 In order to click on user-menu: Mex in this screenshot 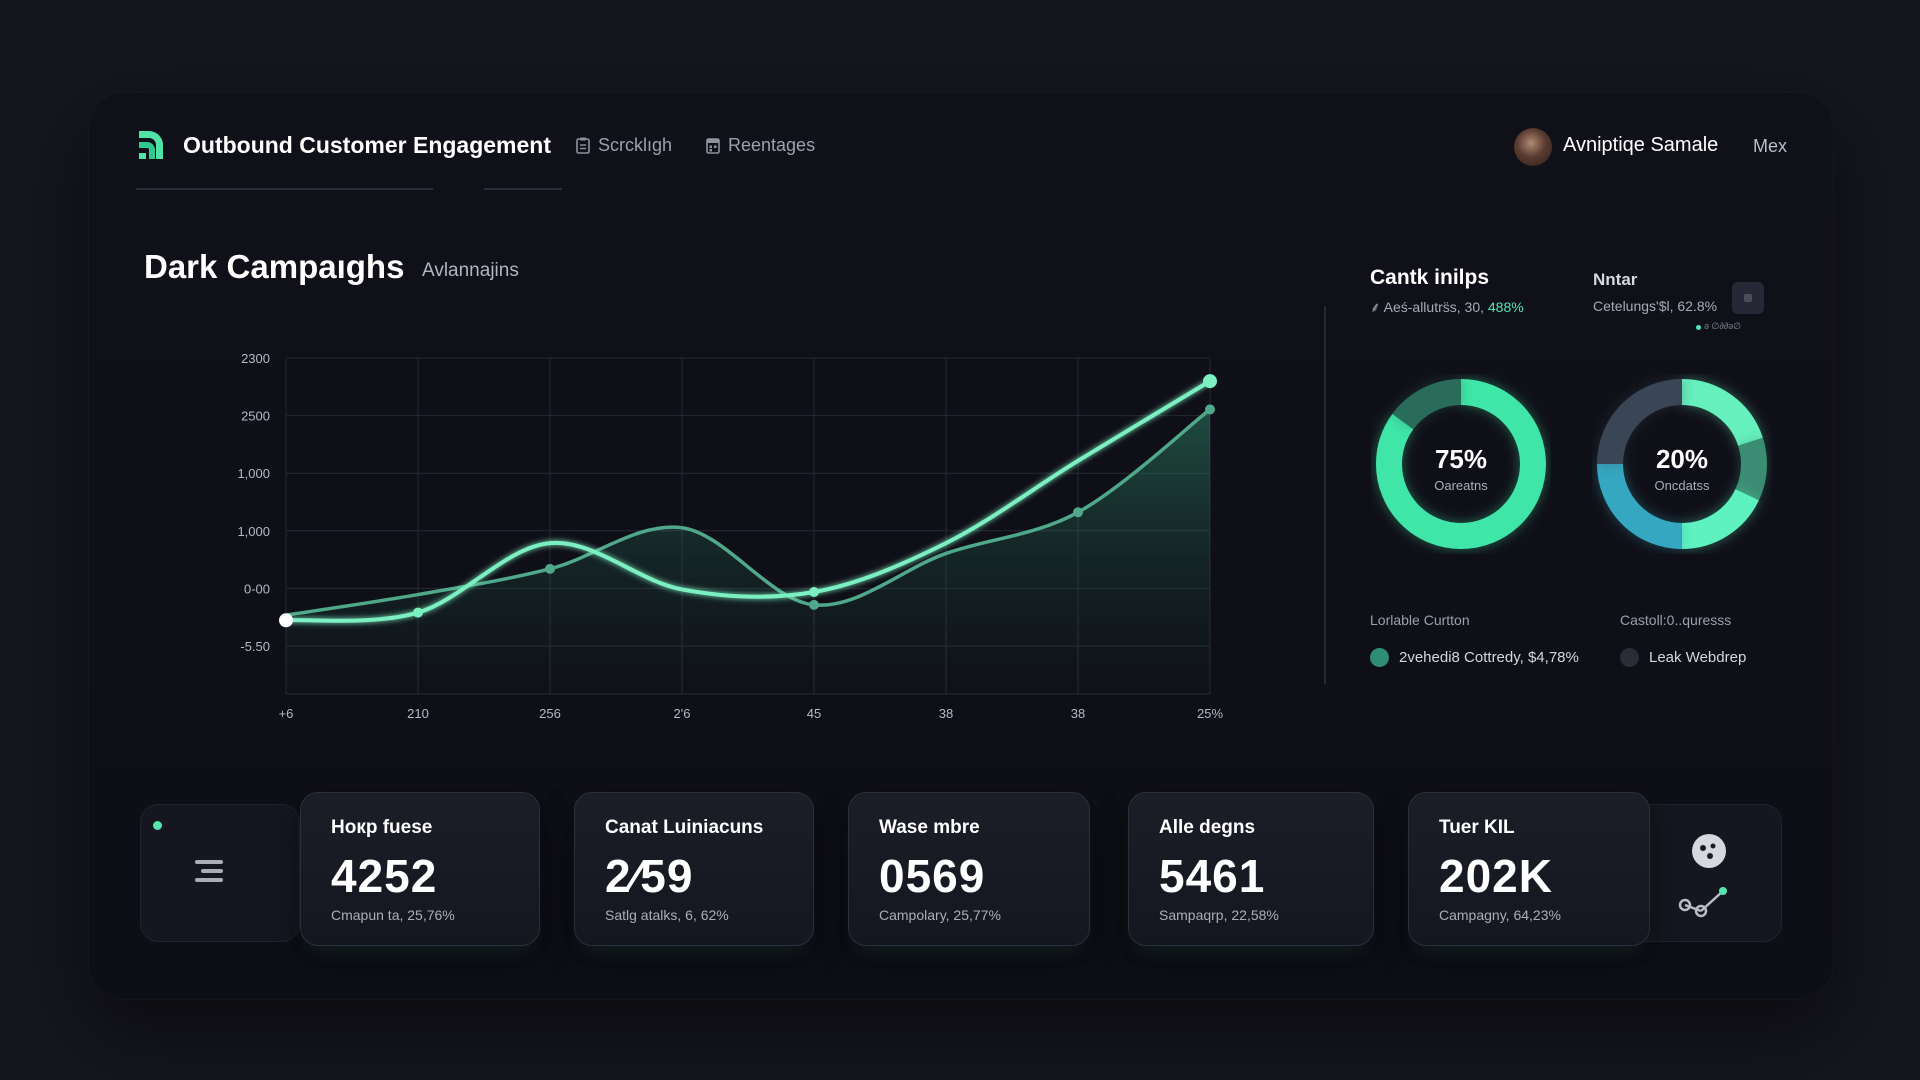, I will do `click(1770, 146)`.